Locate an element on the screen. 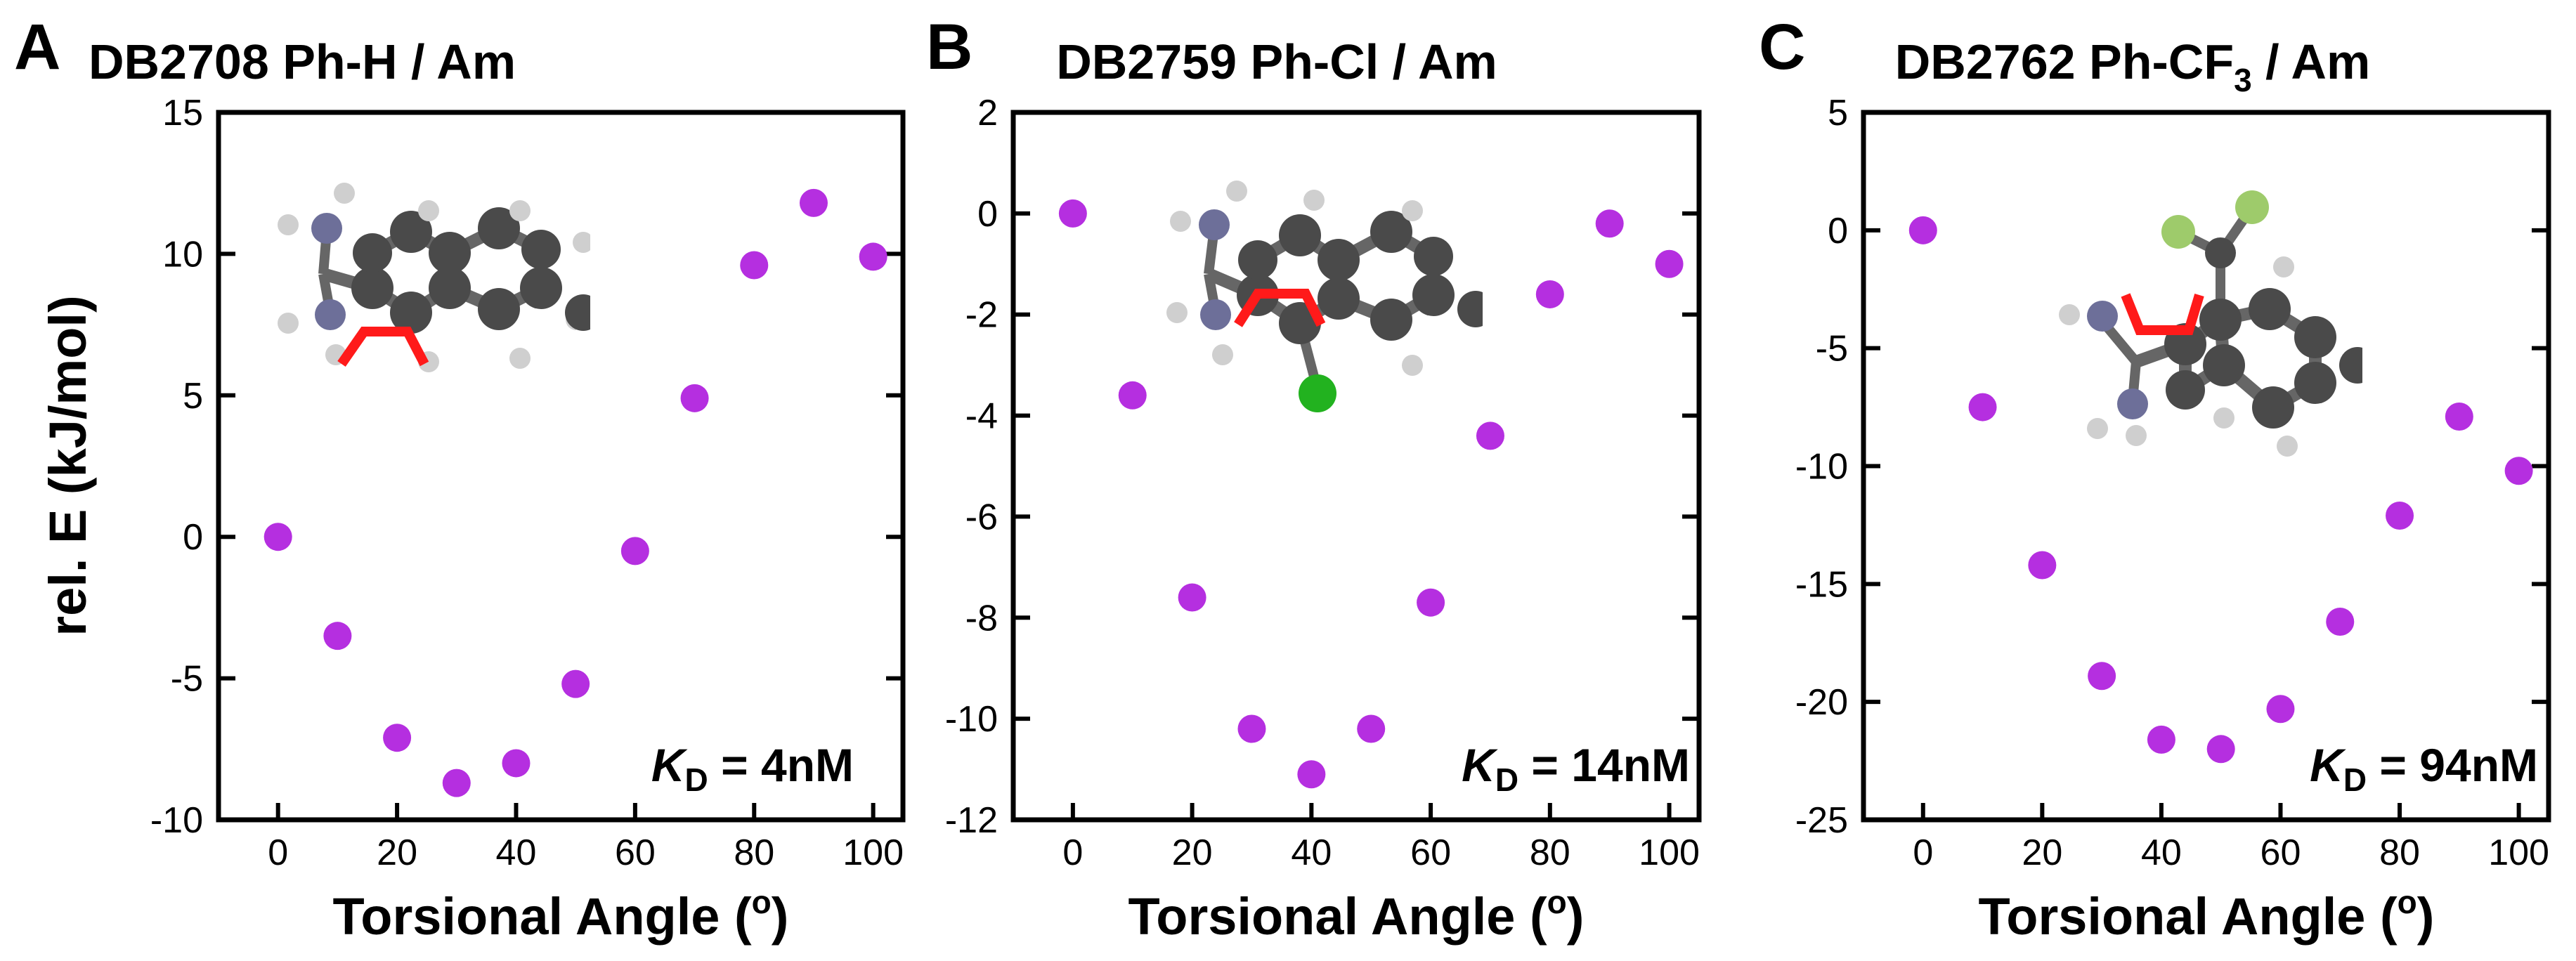  kd-annotation-a: KD = 4nM is located at coordinates (752, 768).